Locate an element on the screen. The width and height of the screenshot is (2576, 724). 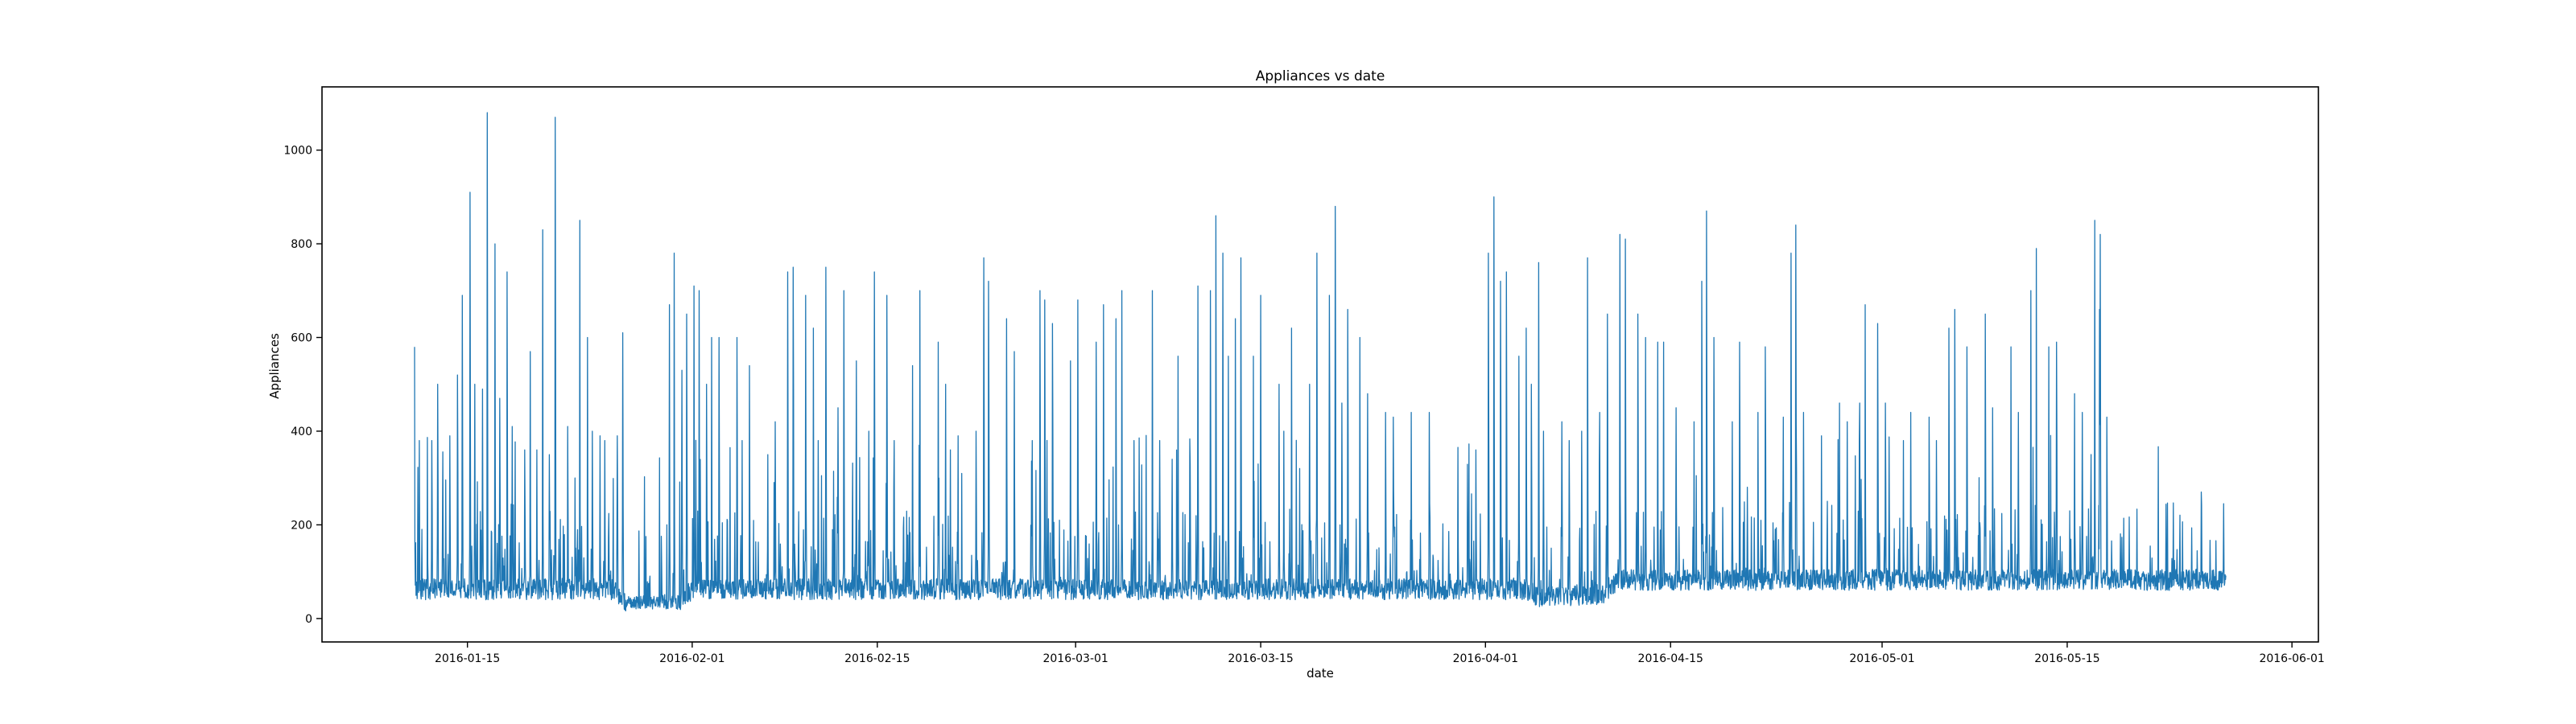
x-axis-label: date is located at coordinates (1320, 673).